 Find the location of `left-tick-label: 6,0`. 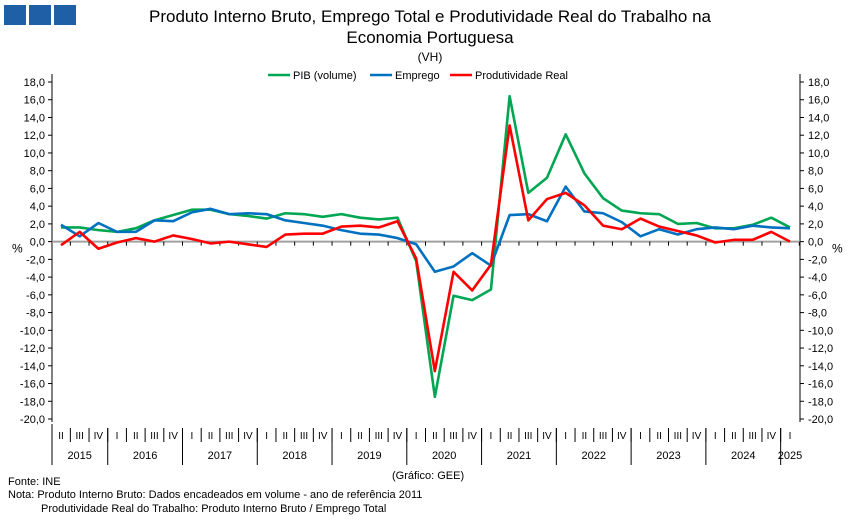

left-tick-label: 6,0 is located at coordinates (37, 189).